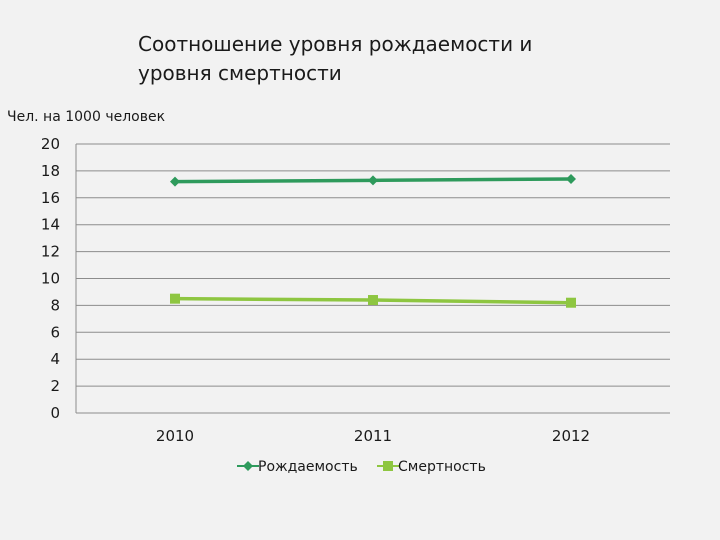 The width and height of the screenshot is (720, 540). Describe the element at coordinates (55, 386) in the screenshot. I see `y-tick-label: 2` at that location.